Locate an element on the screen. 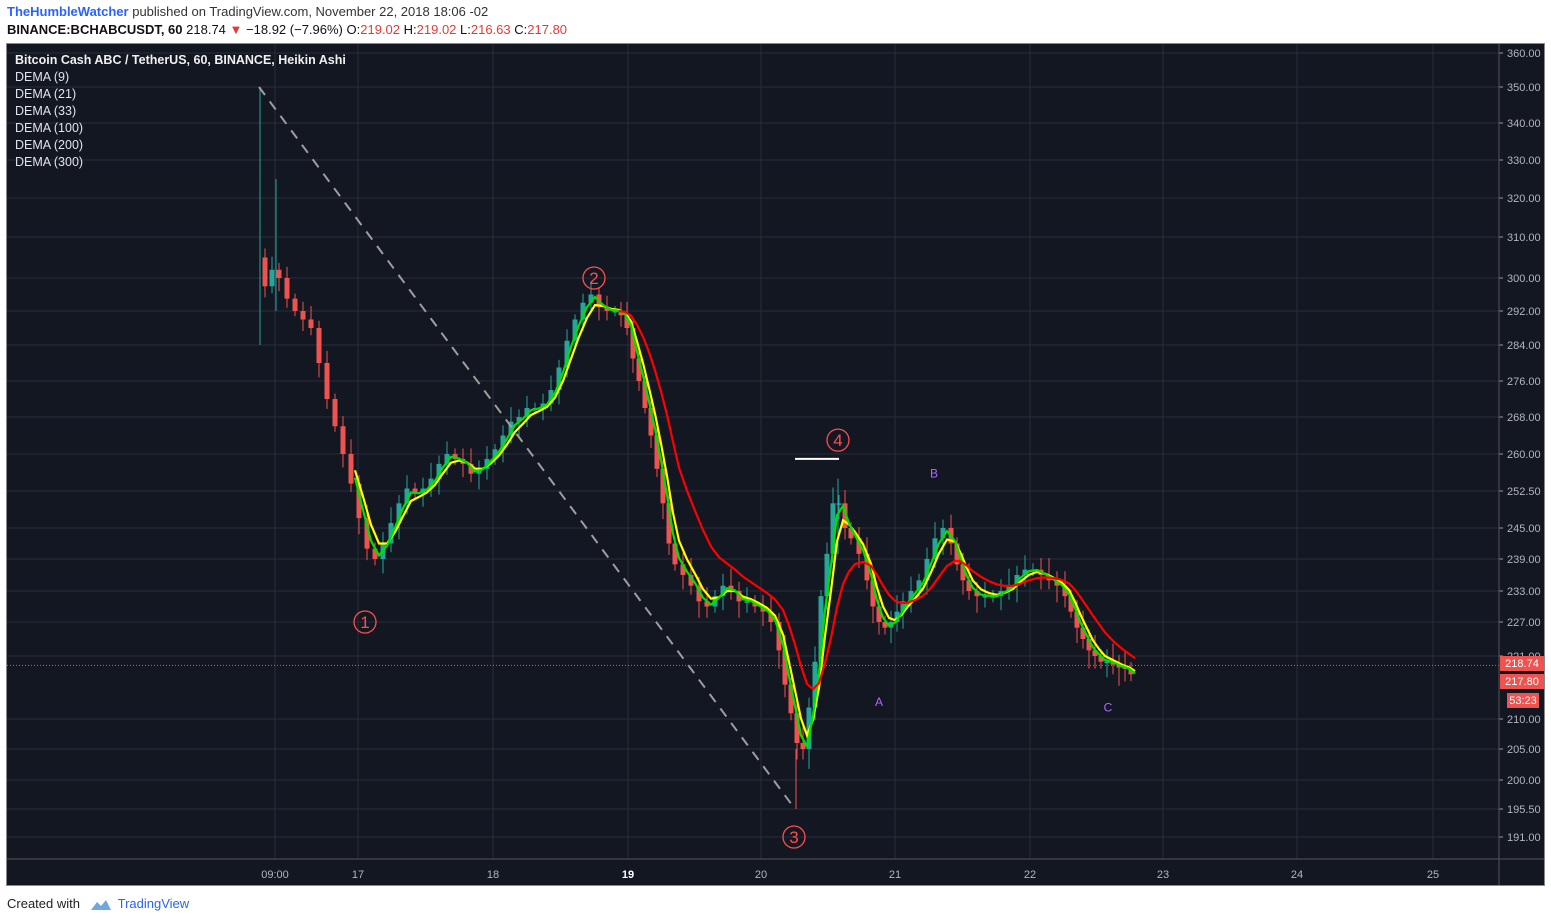 Image resolution: width=1551 pixels, height=922 pixels. wave-2-circle is located at coordinates (594, 278).